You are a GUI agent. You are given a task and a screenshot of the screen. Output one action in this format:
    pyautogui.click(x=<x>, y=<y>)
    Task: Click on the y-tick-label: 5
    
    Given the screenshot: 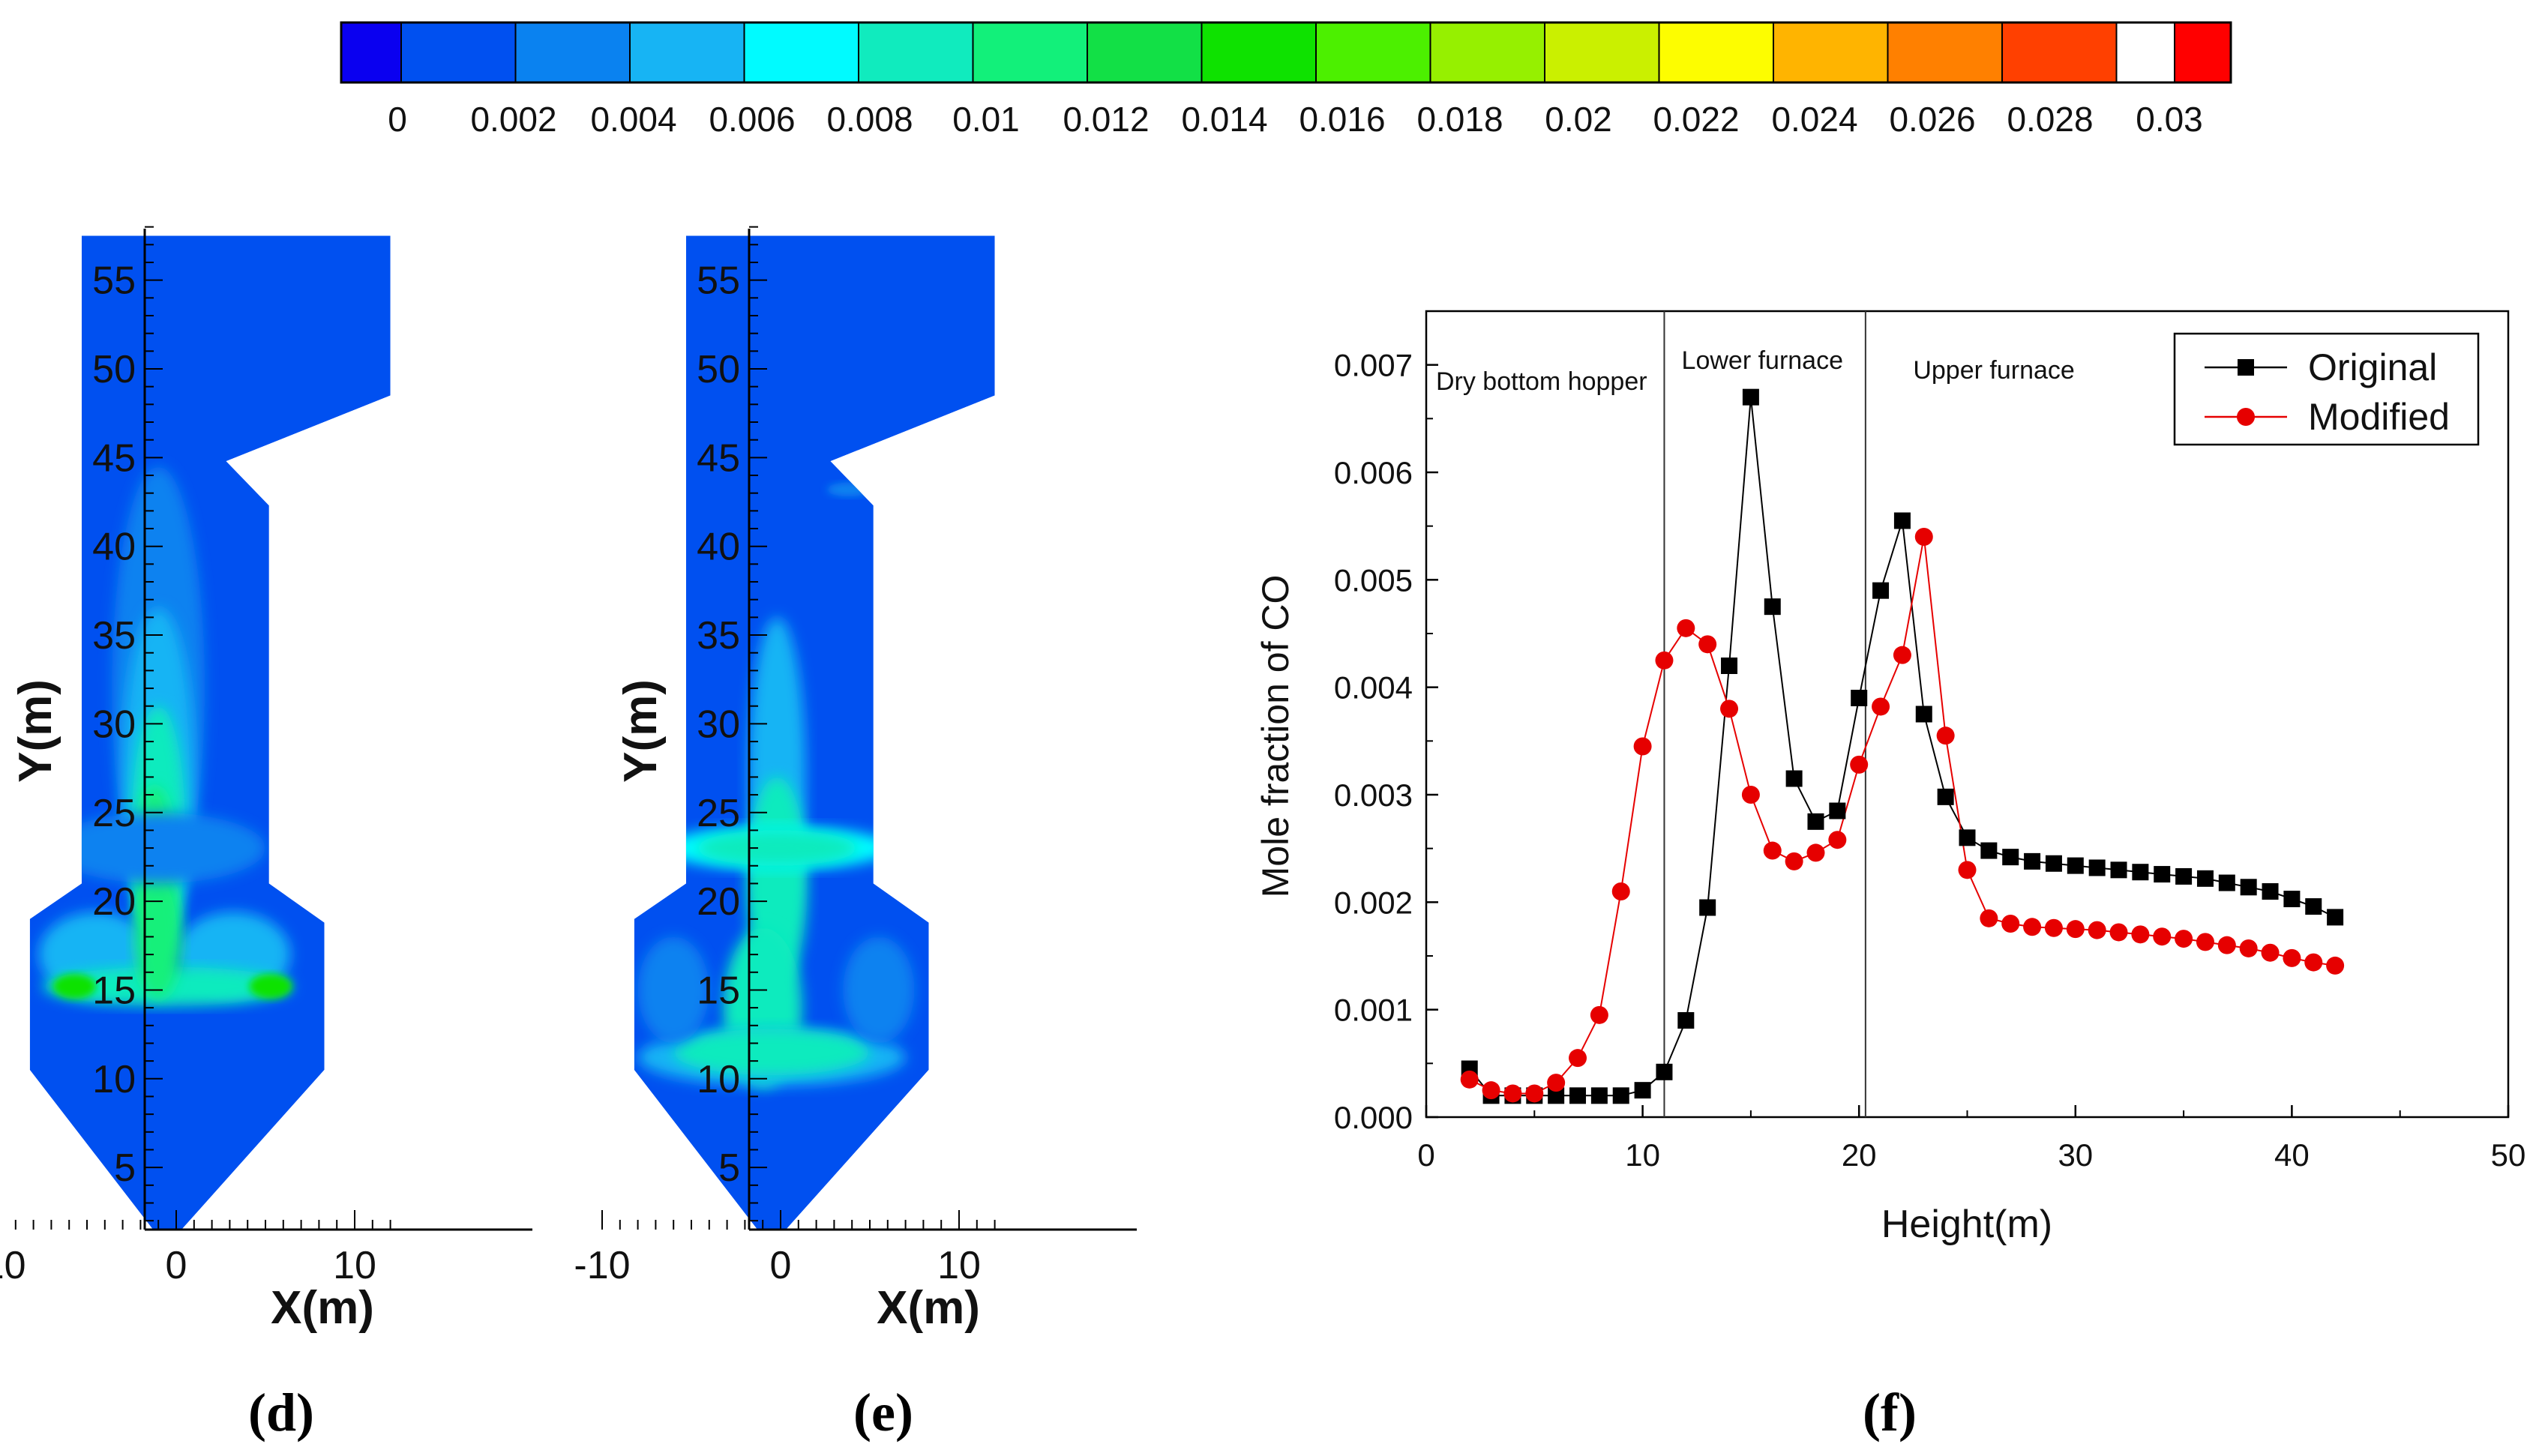 What is the action you would take?
    pyautogui.click(x=125, y=1168)
    